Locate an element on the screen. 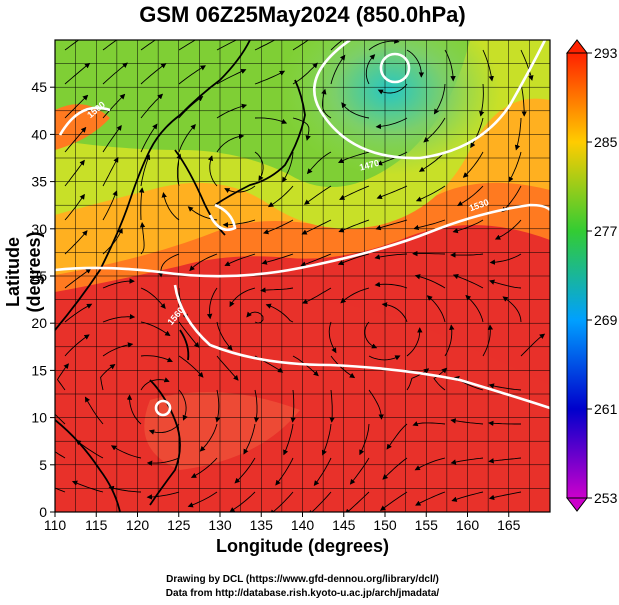  y-tick-label: 40 is located at coordinates (39, 134).